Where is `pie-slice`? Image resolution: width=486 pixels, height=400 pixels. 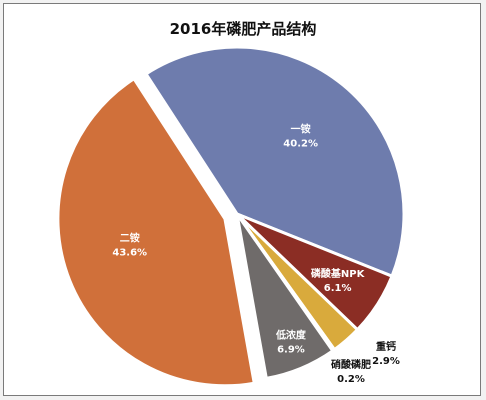
pie-slice is located at coordinates (285, 296).